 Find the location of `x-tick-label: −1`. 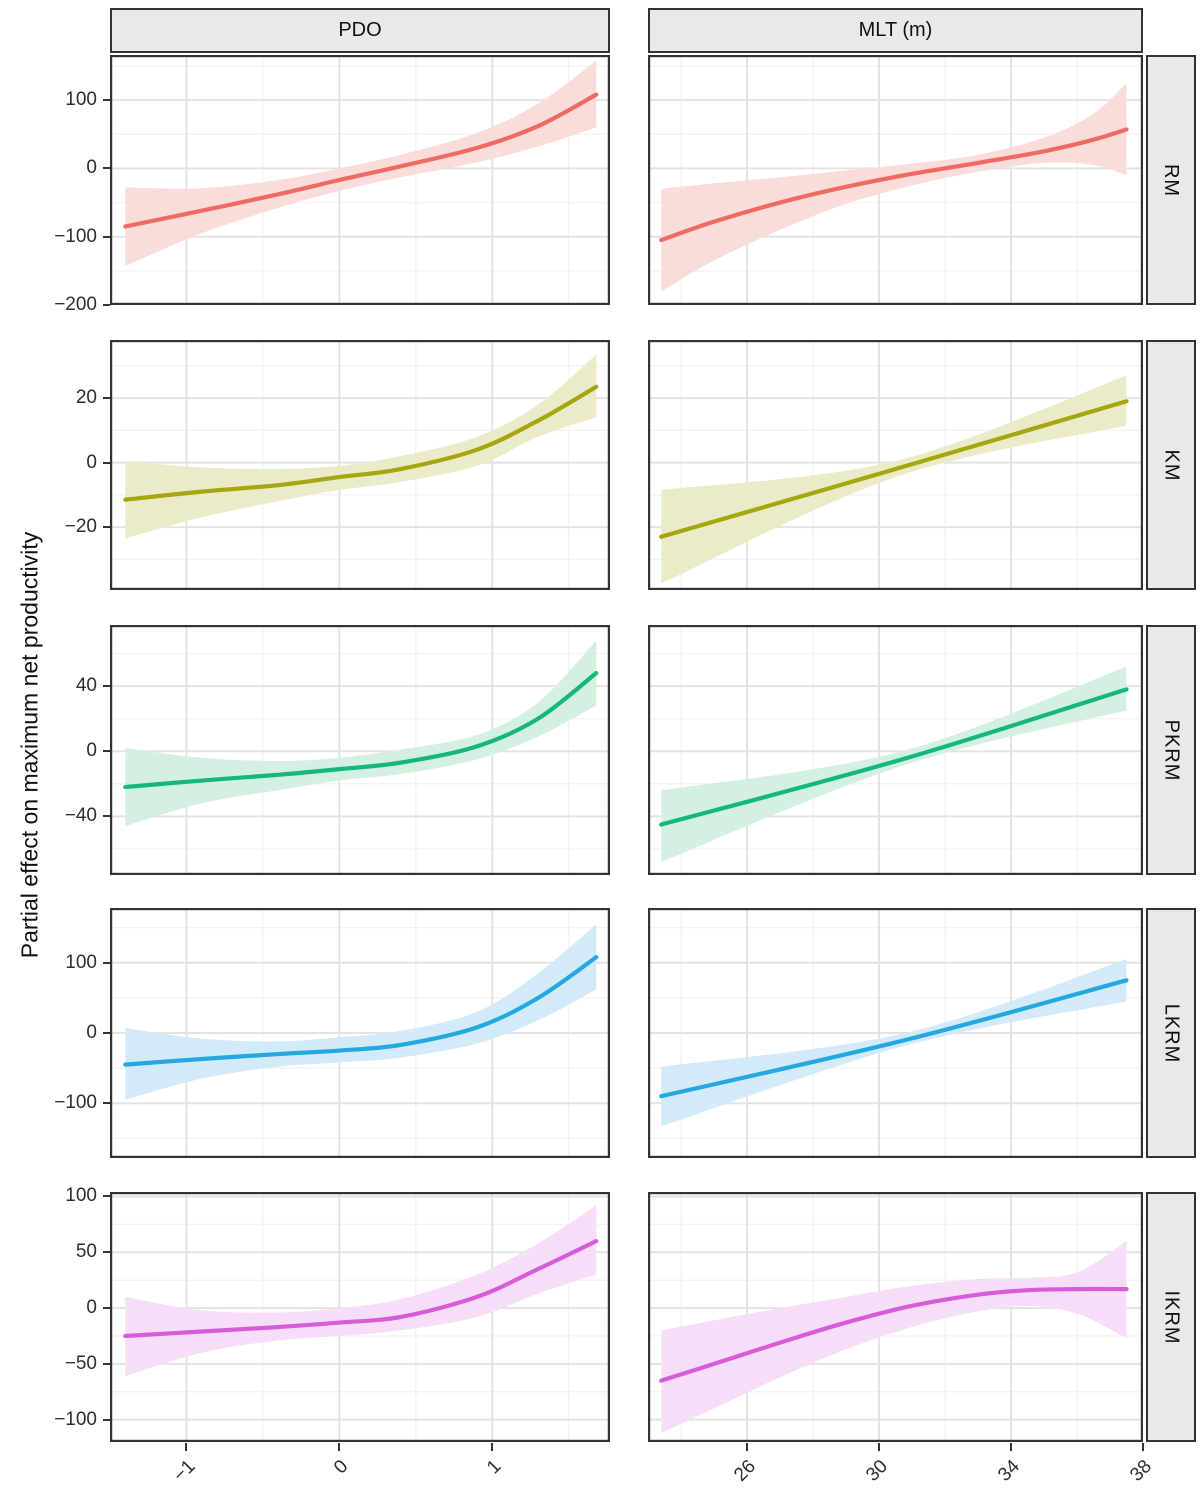

x-tick-label: −1 is located at coordinates (184, 1471).